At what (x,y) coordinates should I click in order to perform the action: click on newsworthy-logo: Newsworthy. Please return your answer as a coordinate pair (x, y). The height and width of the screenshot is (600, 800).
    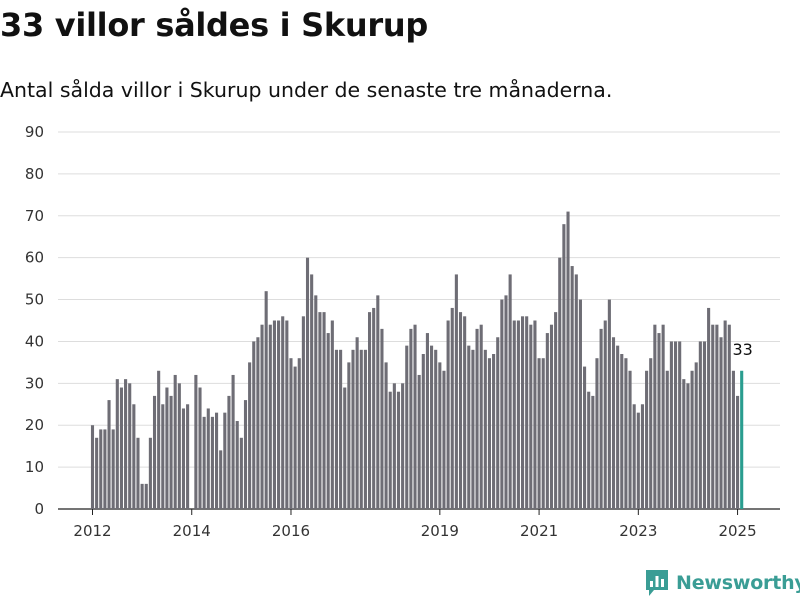
    Looking at the image, I should click on (722, 583).